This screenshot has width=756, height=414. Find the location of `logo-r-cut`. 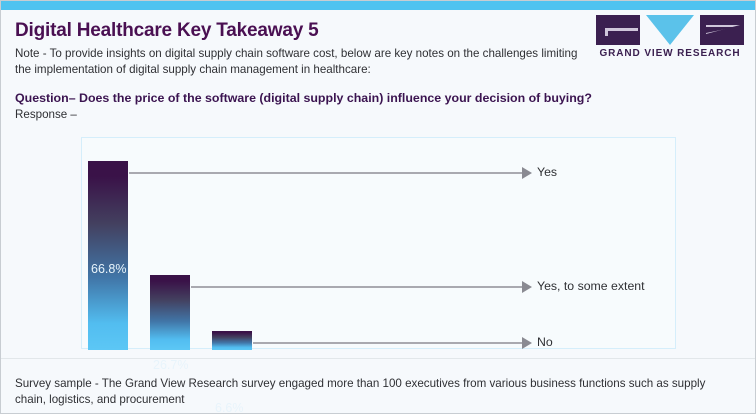

logo-r-cut is located at coordinates (721, 30).